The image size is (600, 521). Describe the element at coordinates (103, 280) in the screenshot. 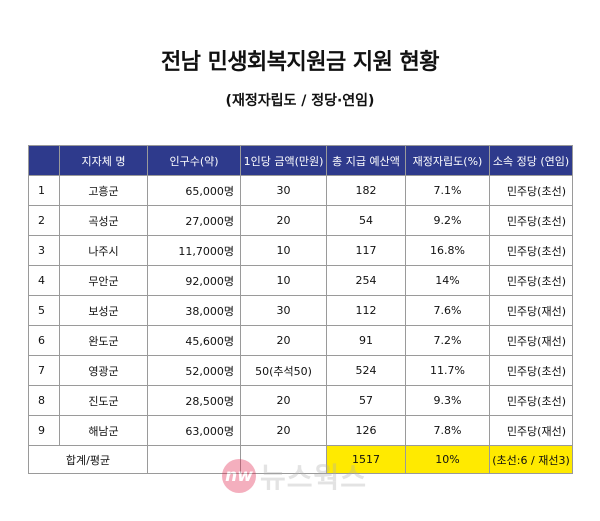

I see `municipality-name: 무안군` at that location.